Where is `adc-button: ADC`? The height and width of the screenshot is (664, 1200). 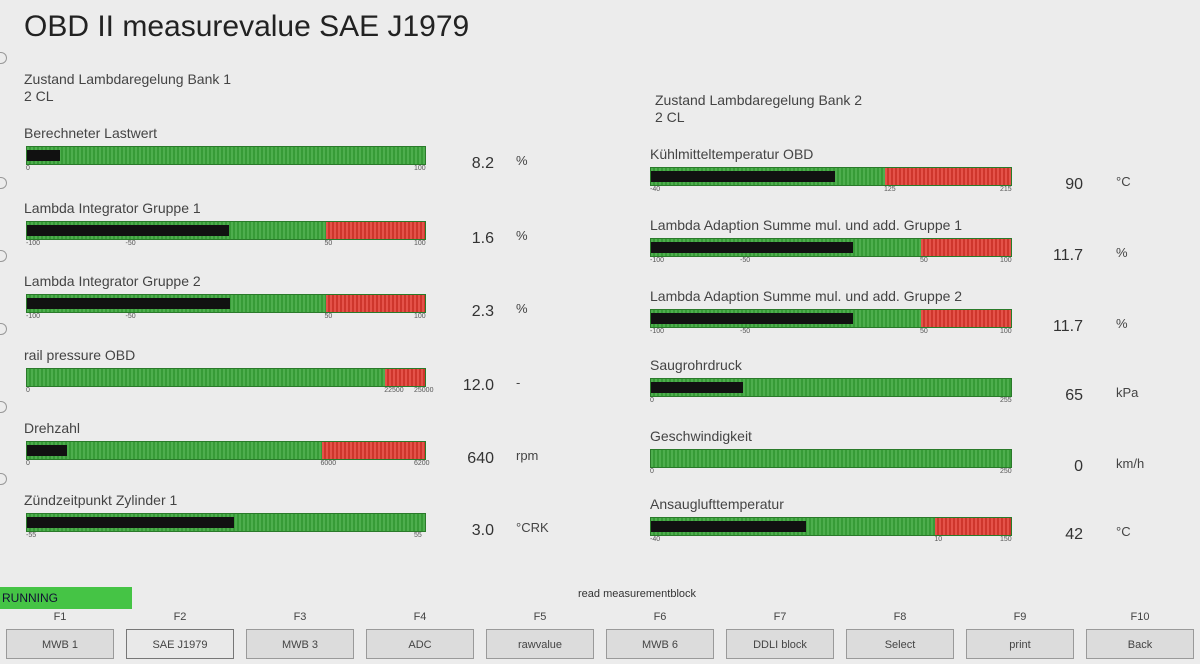 adc-button: ADC is located at coordinates (420, 644).